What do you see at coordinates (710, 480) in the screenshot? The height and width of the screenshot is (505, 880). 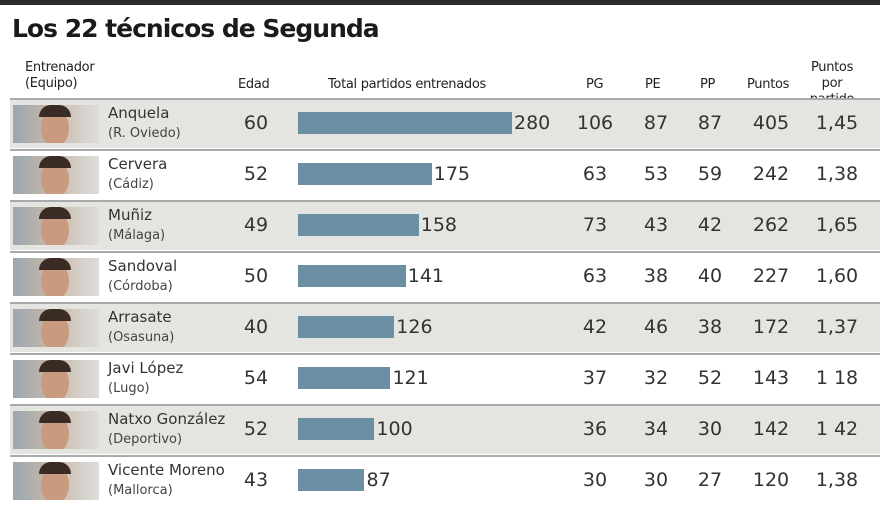 I see `pp-value: 27` at bounding box center [710, 480].